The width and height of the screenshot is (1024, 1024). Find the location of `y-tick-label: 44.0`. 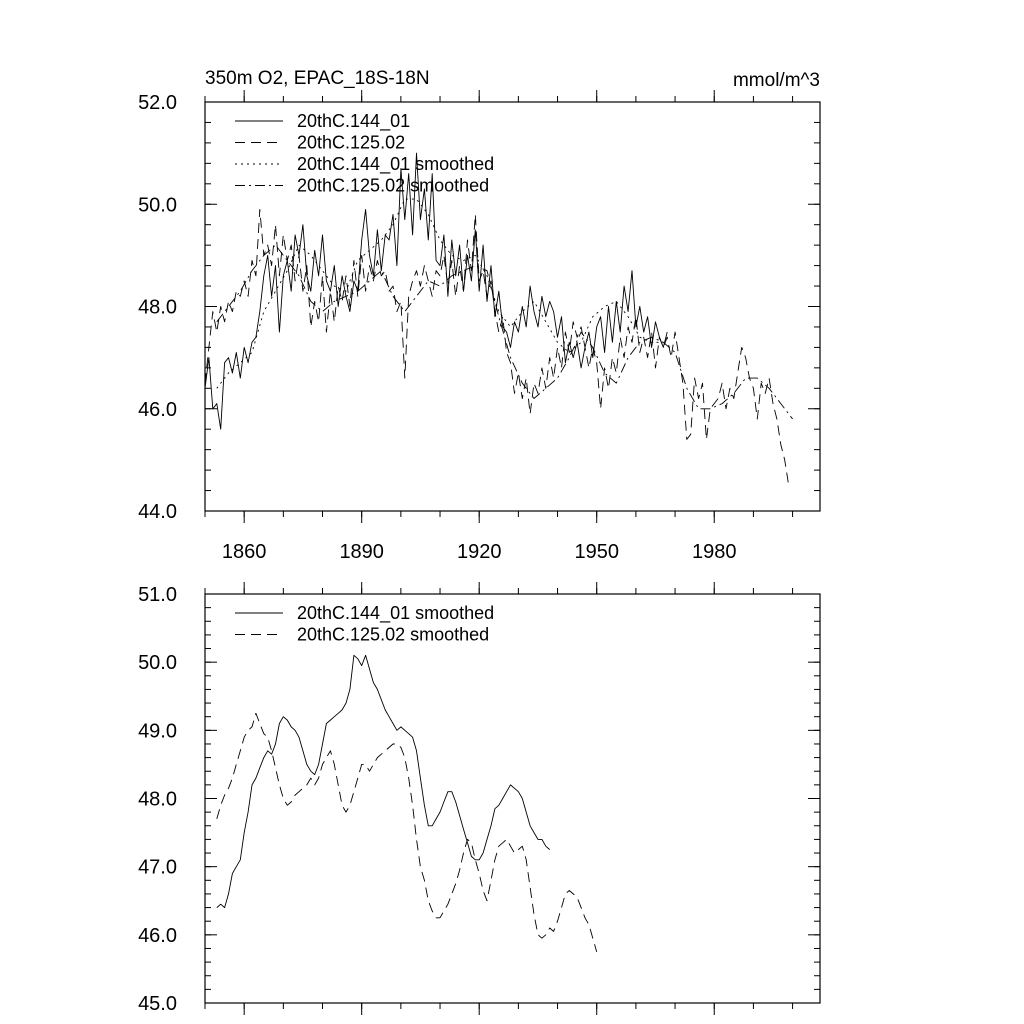

y-tick-label: 44.0 is located at coordinates (157, 512).